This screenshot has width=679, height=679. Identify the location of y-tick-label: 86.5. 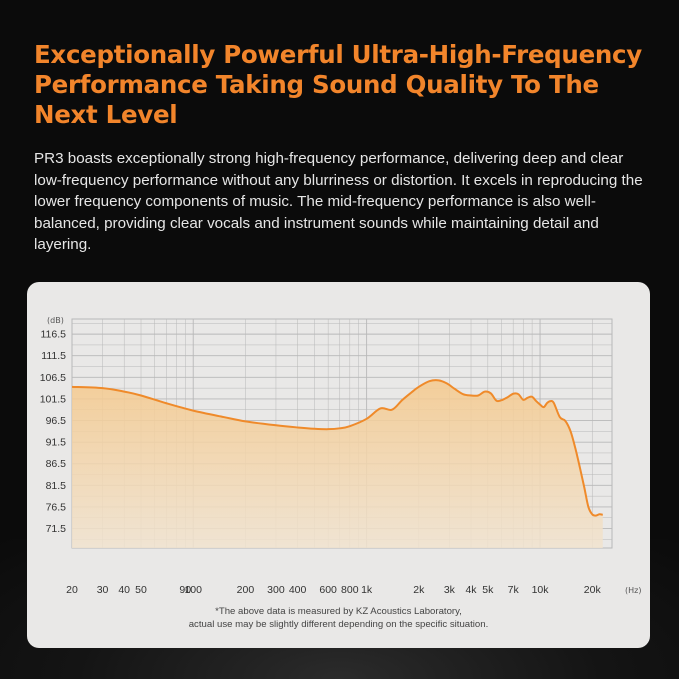
(56, 464).